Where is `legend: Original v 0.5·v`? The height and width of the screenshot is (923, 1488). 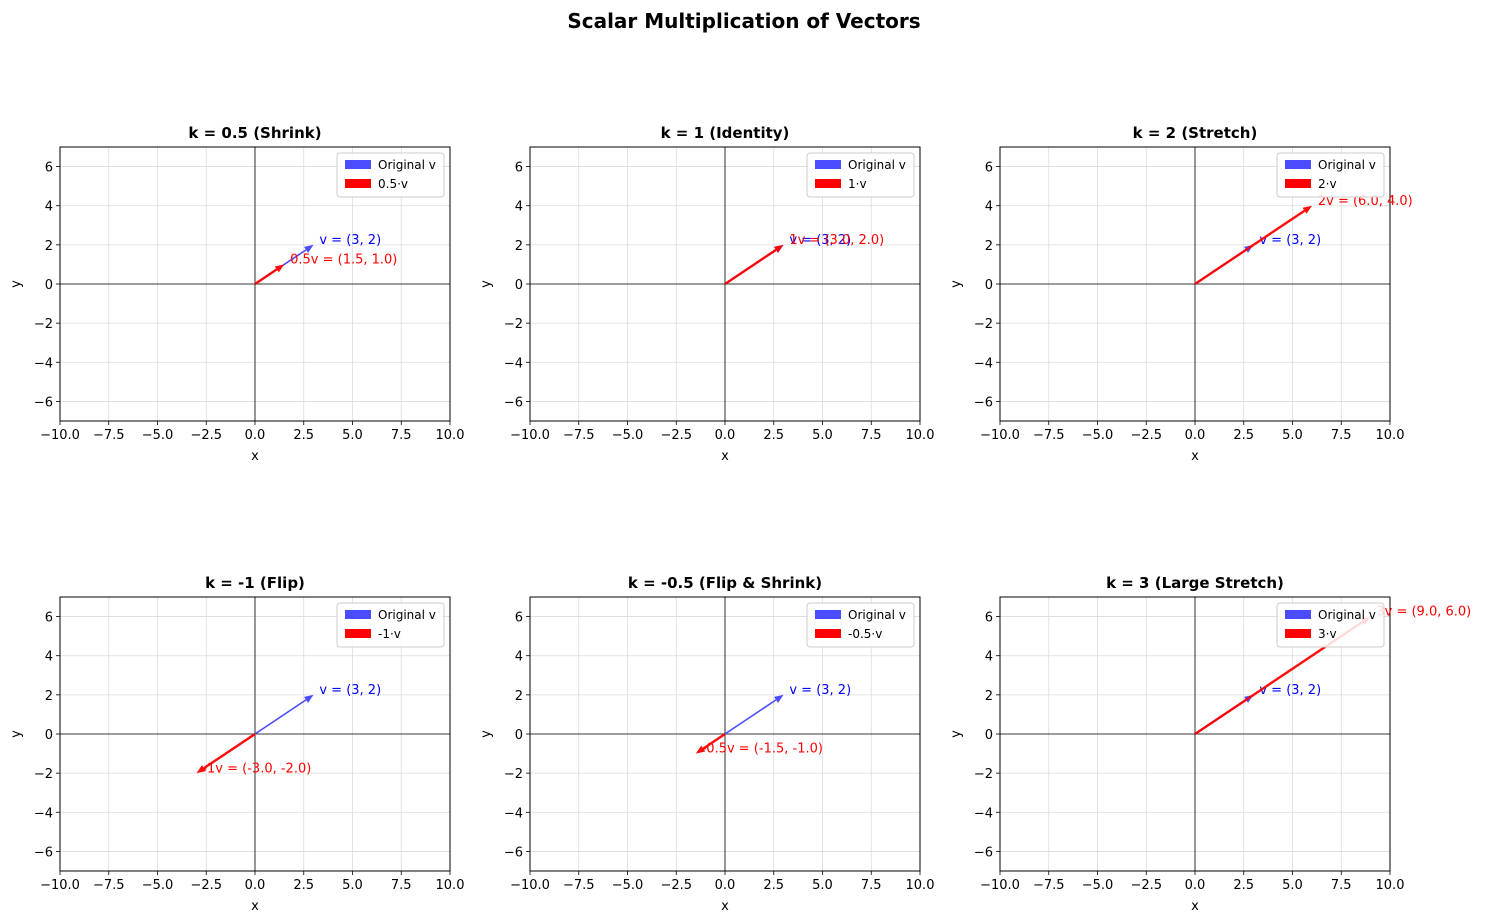 legend: Original v 0.5·v is located at coordinates (390, 175).